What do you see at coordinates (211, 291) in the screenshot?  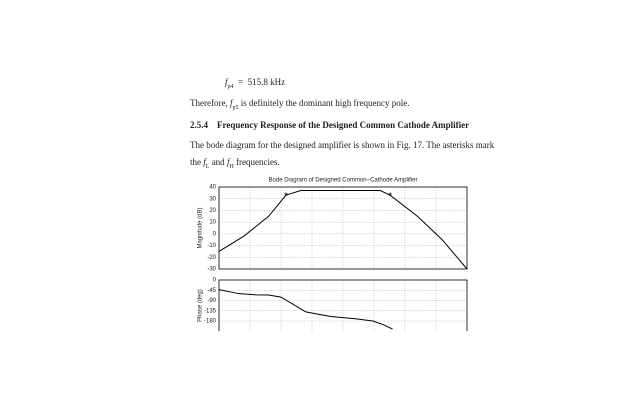 I see `y-tick-label: -45` at bounding box center [211, 291].